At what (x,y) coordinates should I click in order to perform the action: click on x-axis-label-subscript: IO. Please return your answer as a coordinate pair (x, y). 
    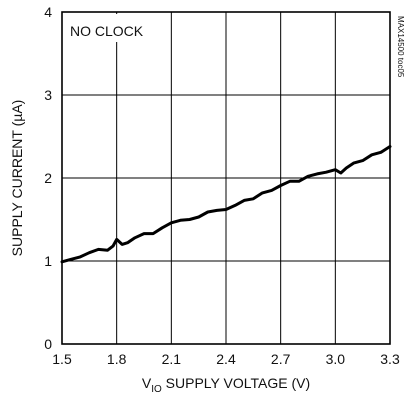
    Looking at the image, I should click on (156, 389).